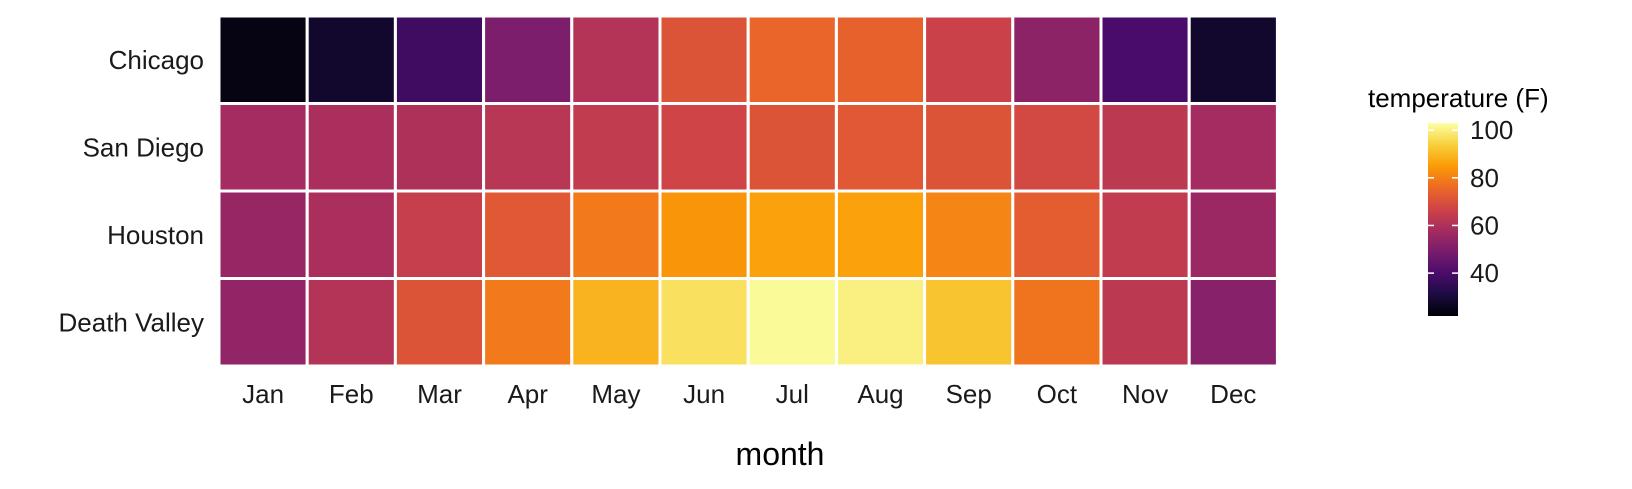 The width and height of the screenshot is (1632, 489). Describe the element at coordinates (615, 394) in the screenshot. I see `x-tick-label: May` at that location.